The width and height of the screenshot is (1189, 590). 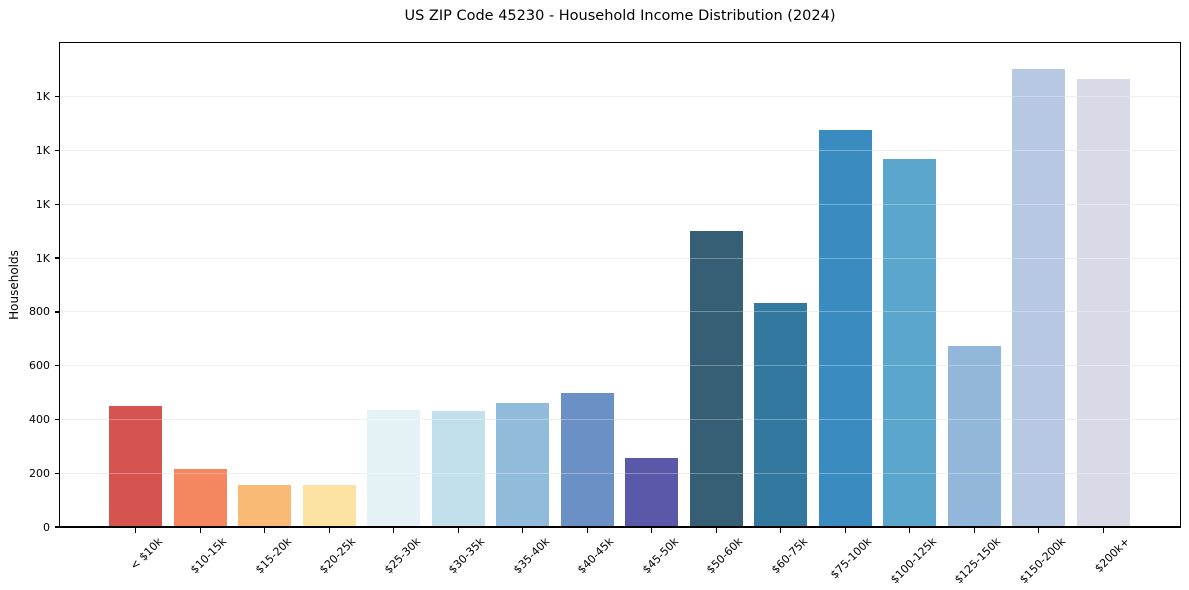 I want to click on y-tick-label: 200, so click(x=39, y=473).